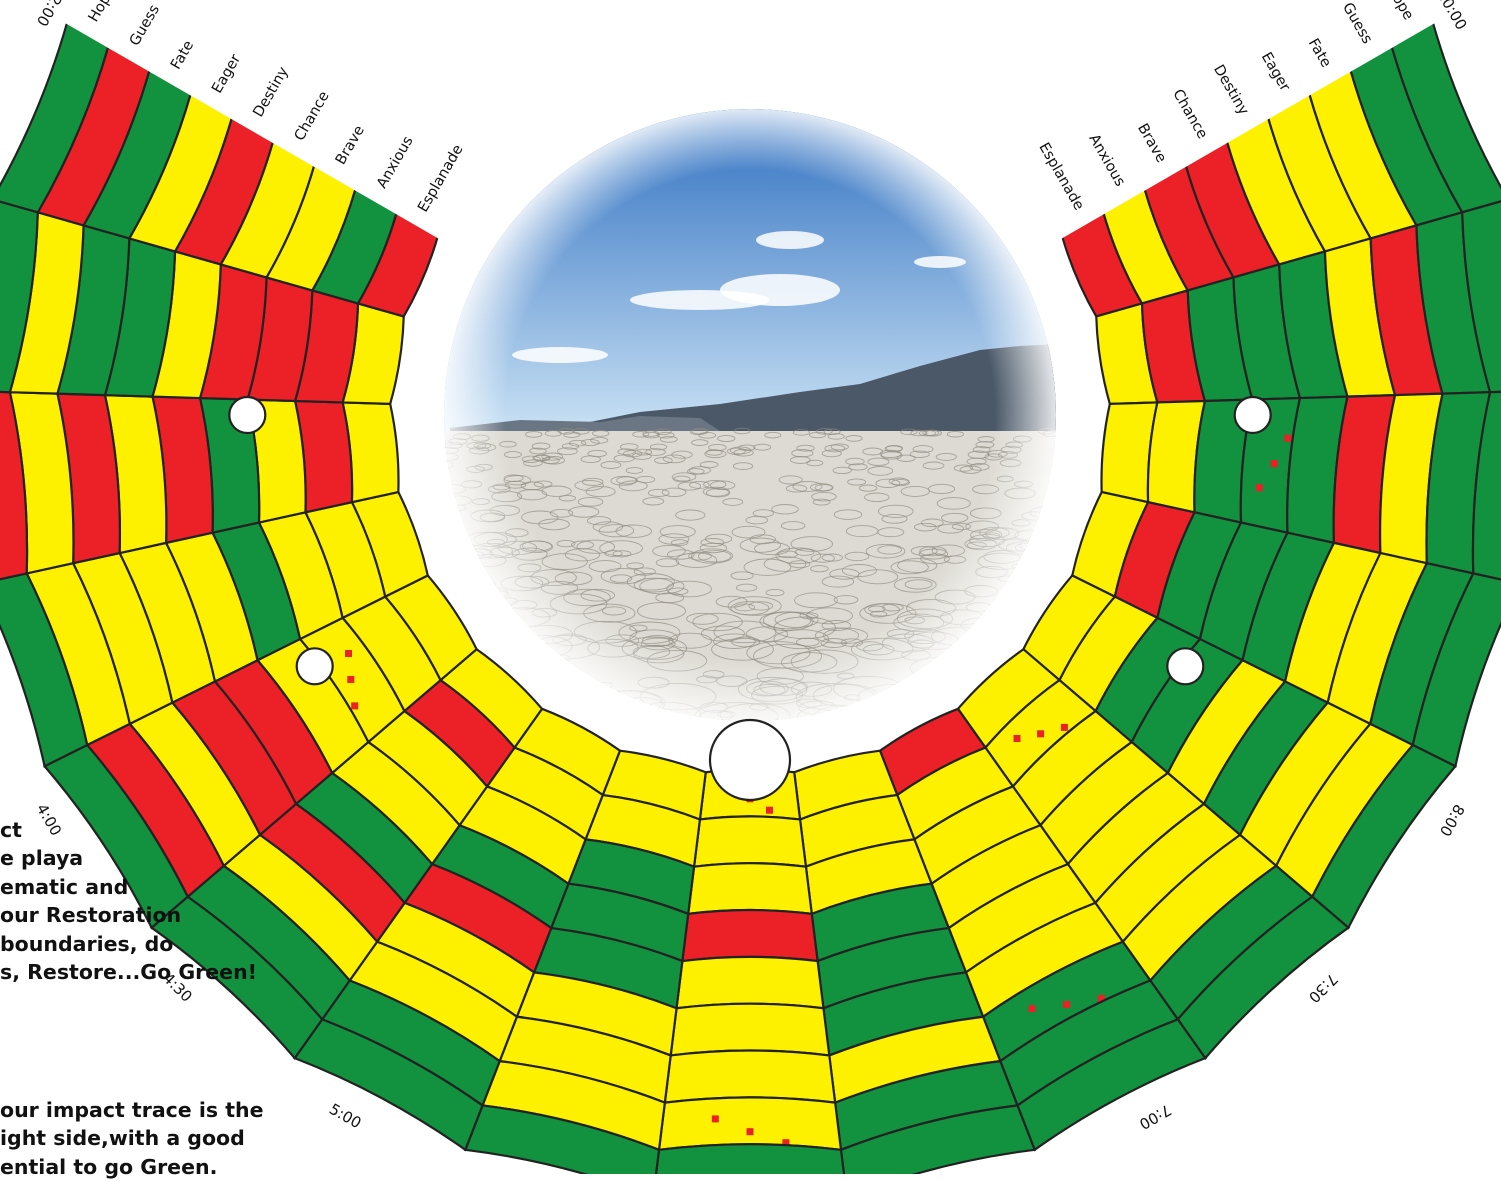  What do you see at coordinates (1155, 1117) in the screenshot?
I see `time-label: 7:00` at bounding box center [1155, 1117].